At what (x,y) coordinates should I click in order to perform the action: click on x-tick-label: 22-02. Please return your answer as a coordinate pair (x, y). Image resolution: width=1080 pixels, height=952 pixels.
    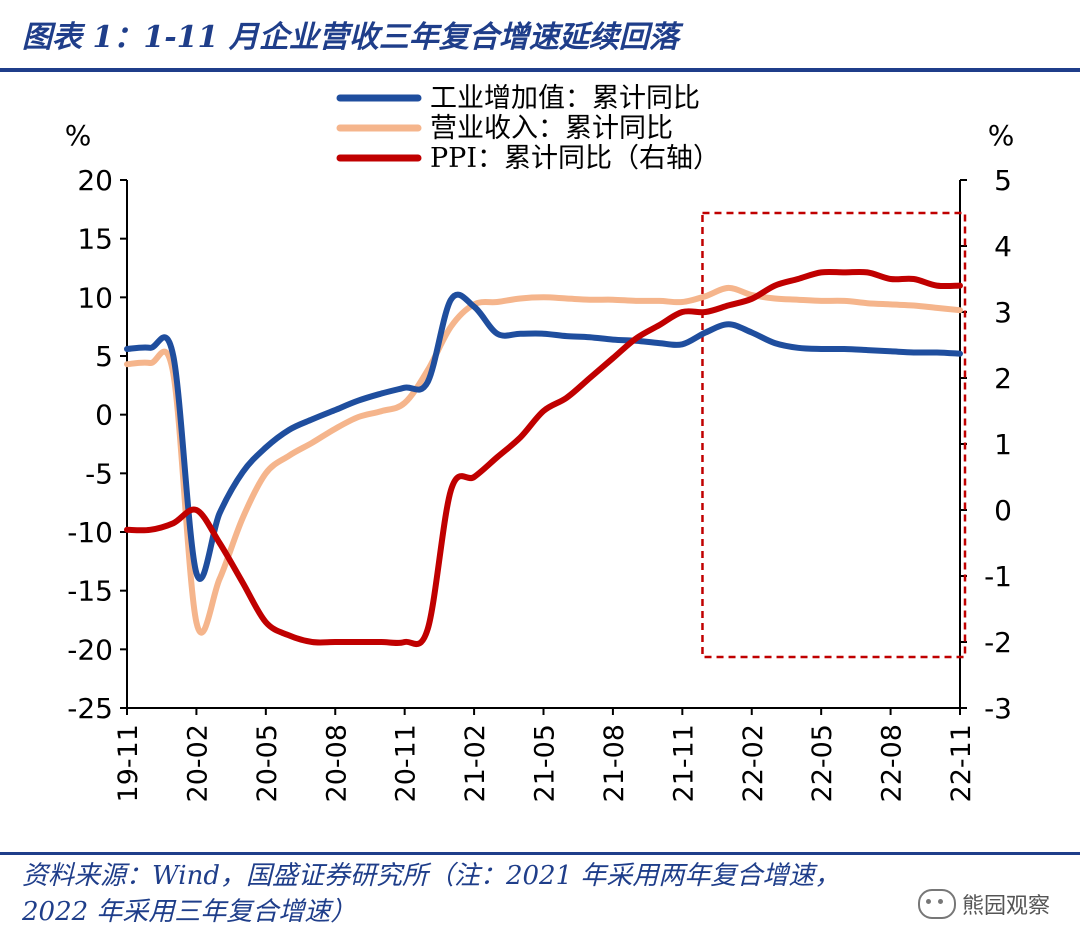
    Looking at the image, I should click on (753, 763).